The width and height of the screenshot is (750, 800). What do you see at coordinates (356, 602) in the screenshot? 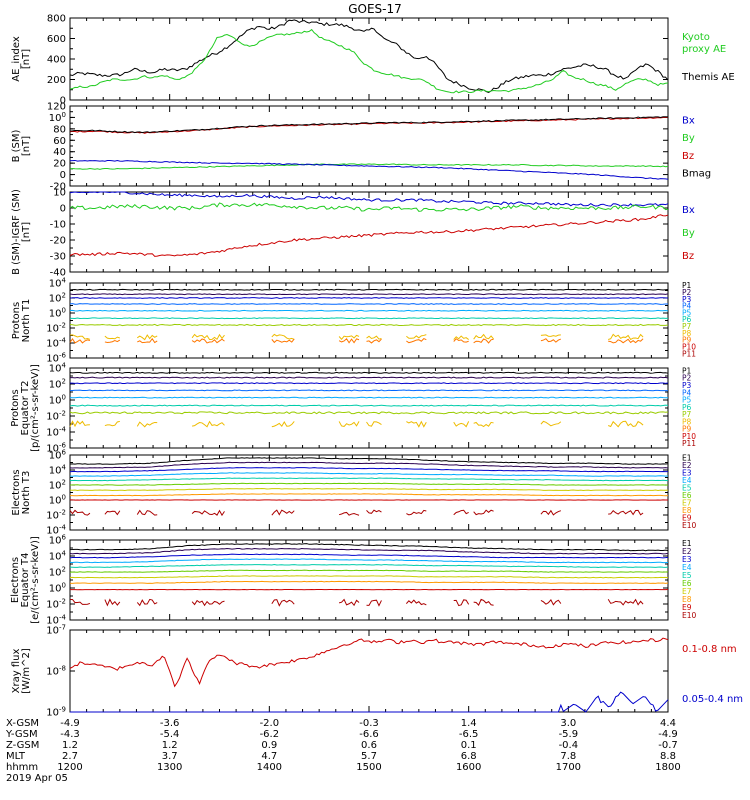
I see `series-e10` at bounding box center [356, 602].